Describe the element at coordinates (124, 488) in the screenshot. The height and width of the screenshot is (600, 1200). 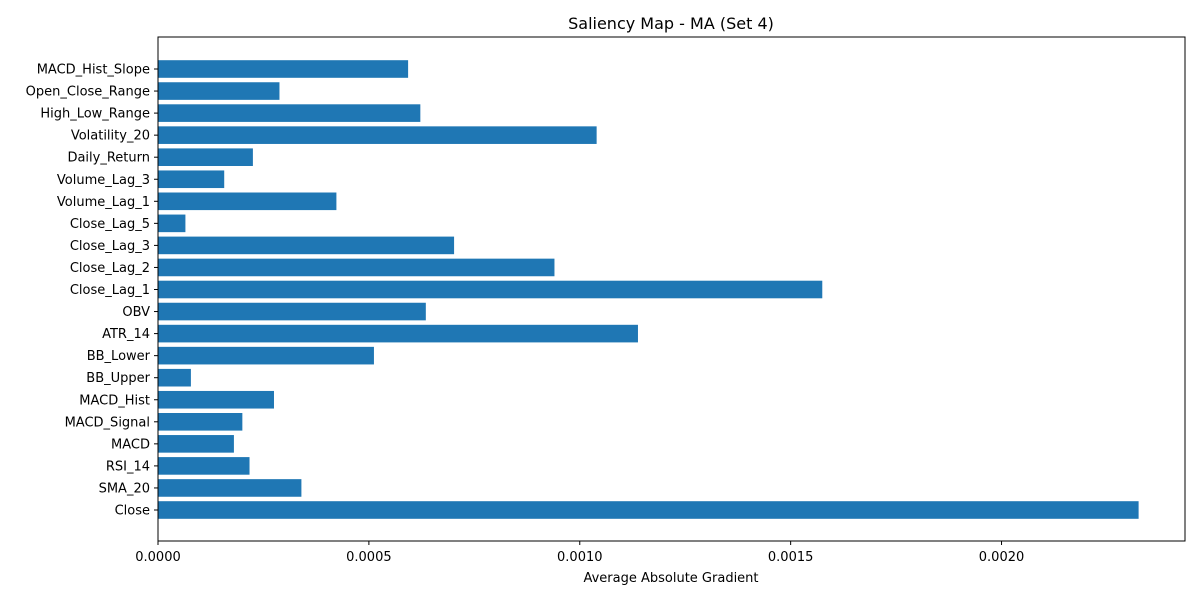
I see `y-tick-label-sma-20: SMA_20` at that location.